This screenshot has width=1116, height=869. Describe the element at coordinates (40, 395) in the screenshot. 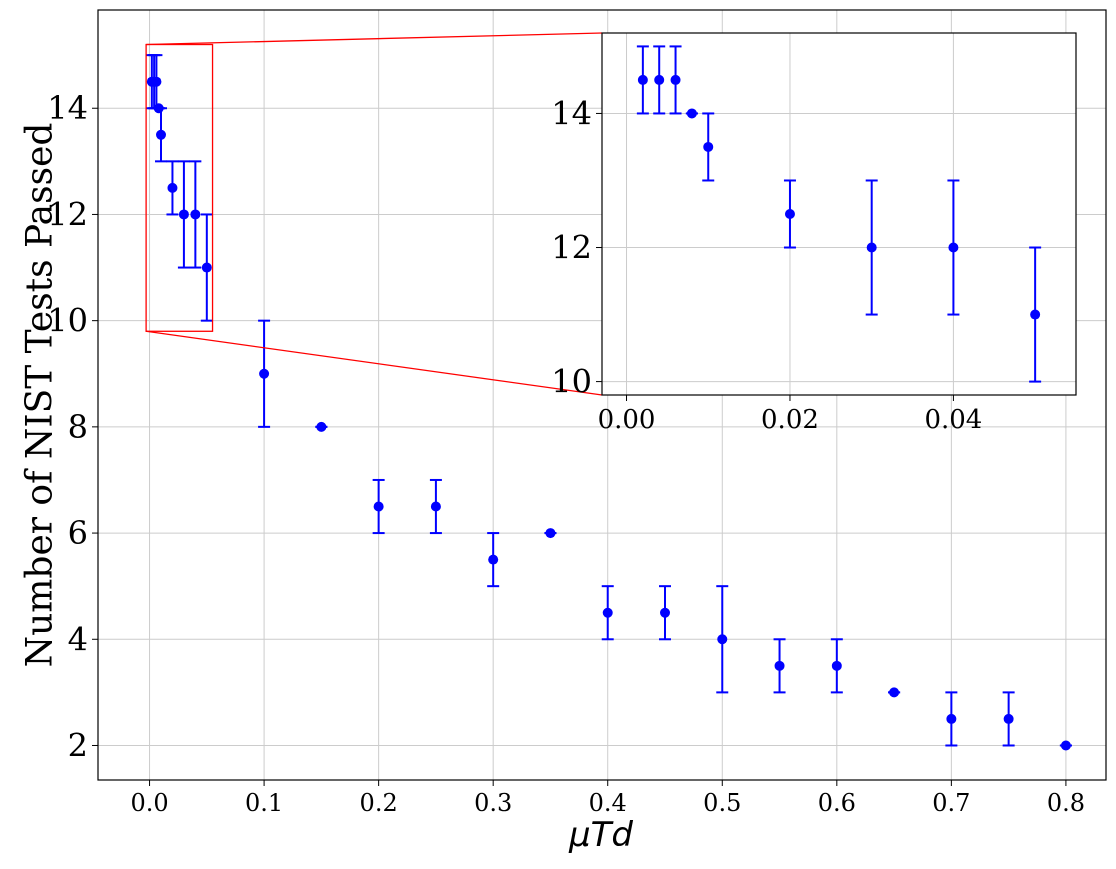

I see `y-axis-label: Number of NIST Tests Passed` at that location.